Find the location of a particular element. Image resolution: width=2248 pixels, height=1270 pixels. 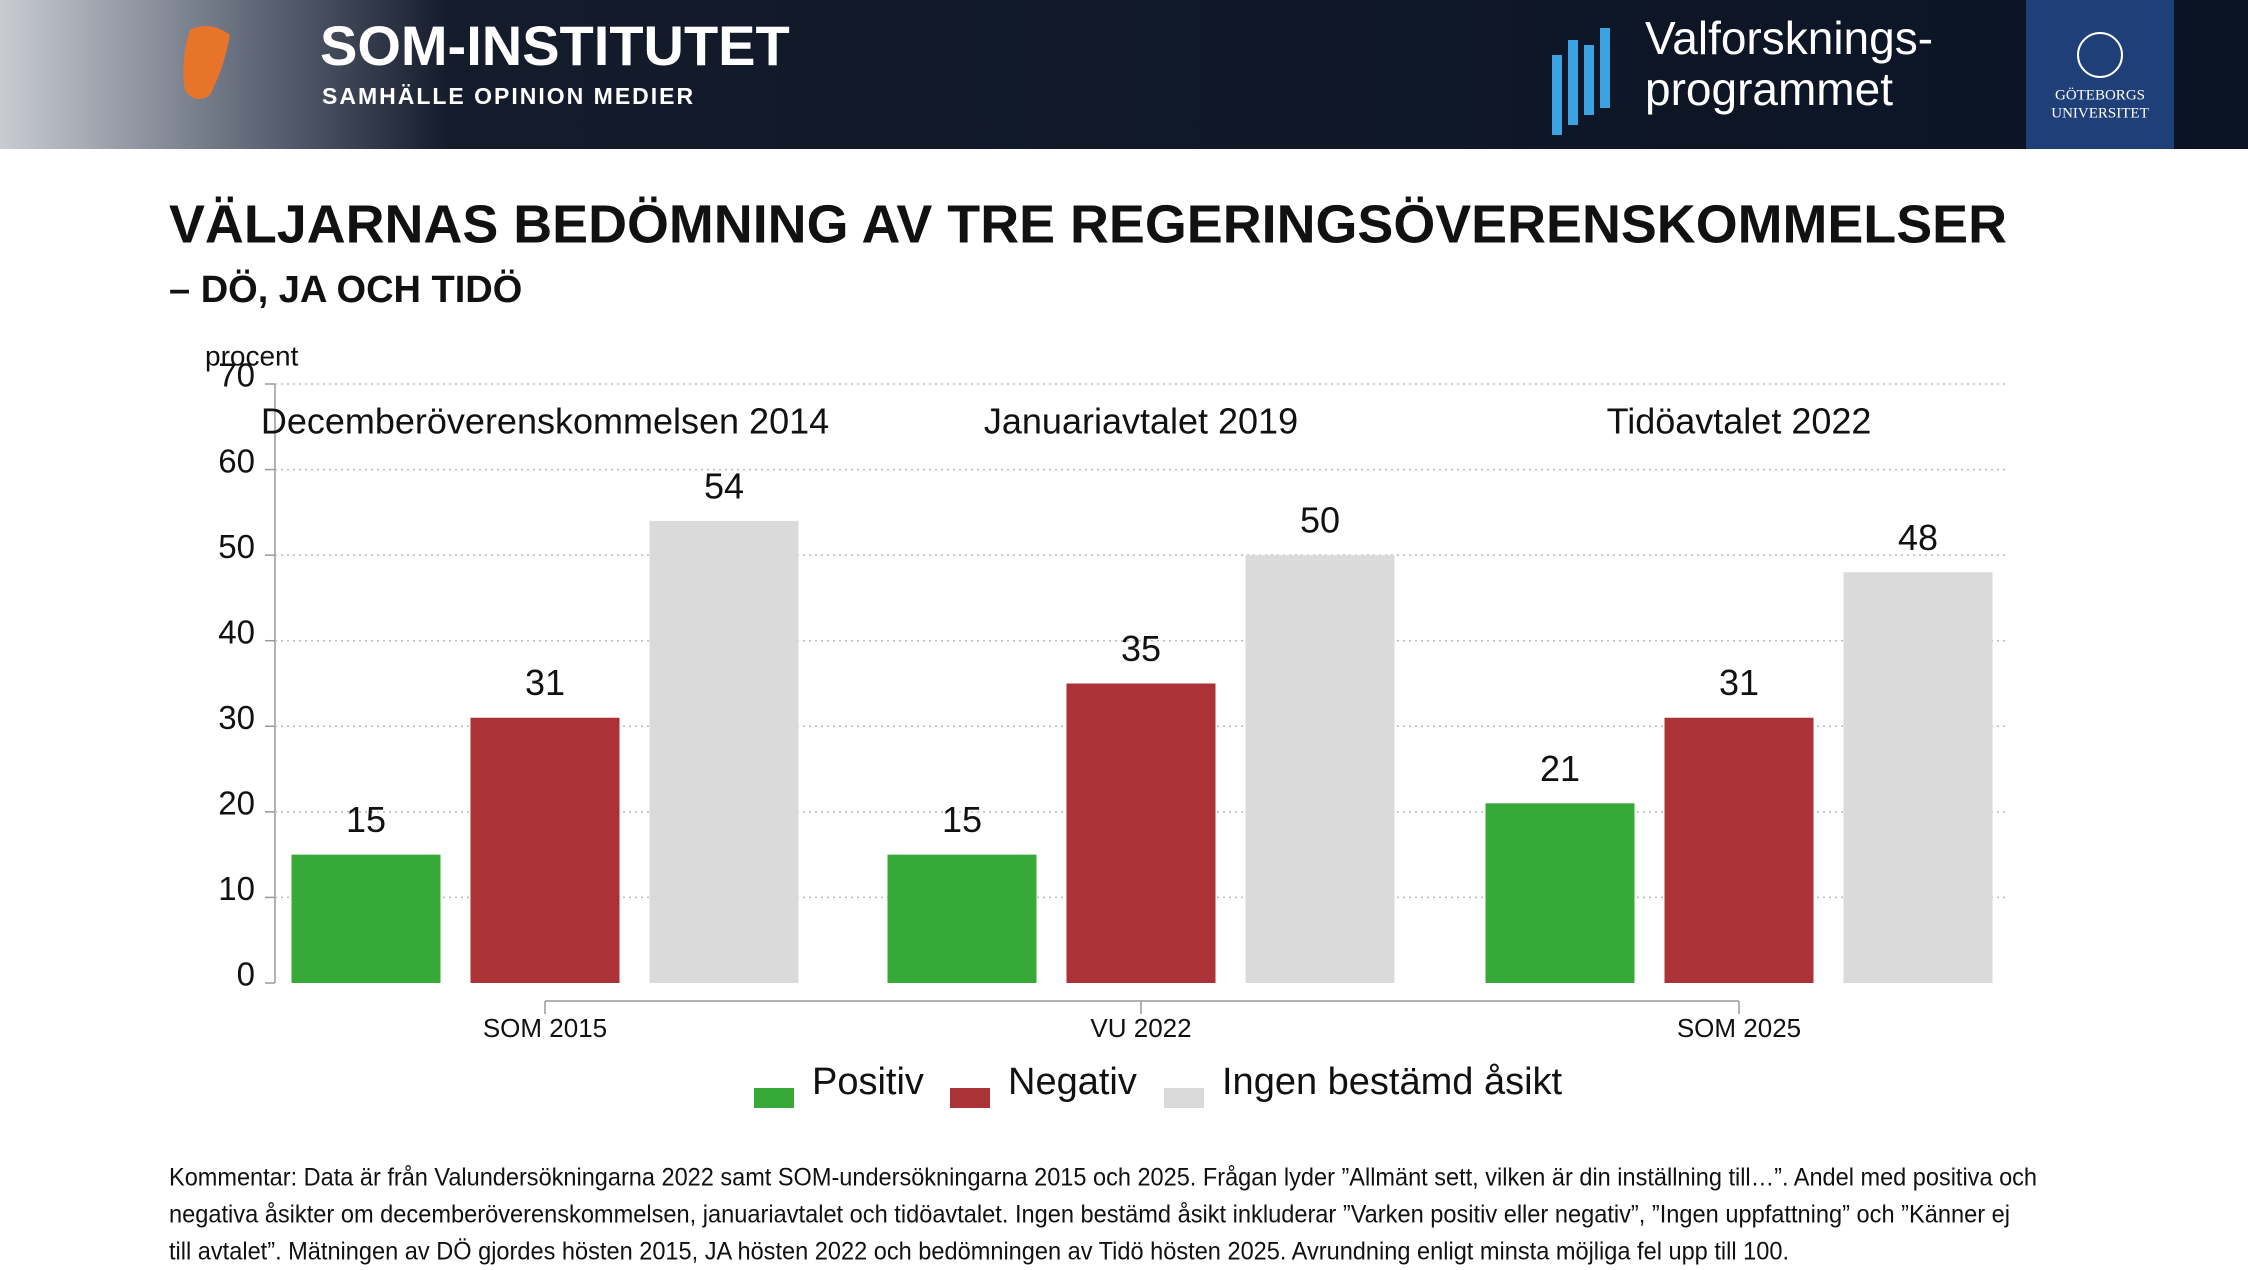

university-box is located at coordinates (2100, 74).